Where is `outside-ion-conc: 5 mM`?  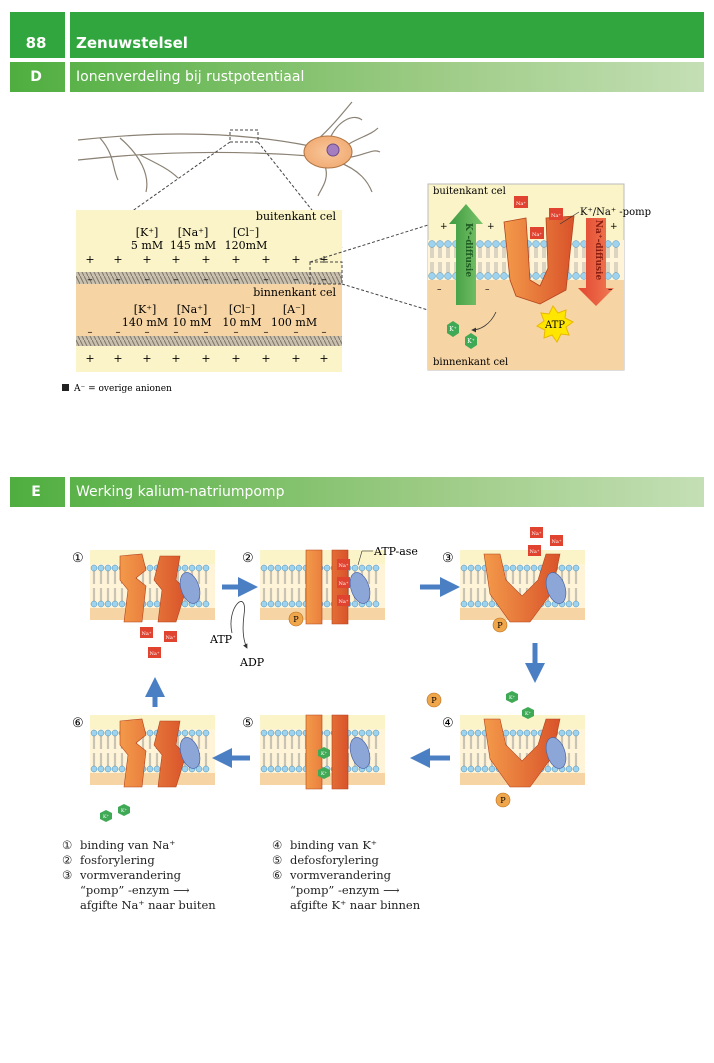 outside-ion-conc: 5 mM is located at coordinates (147, 245).